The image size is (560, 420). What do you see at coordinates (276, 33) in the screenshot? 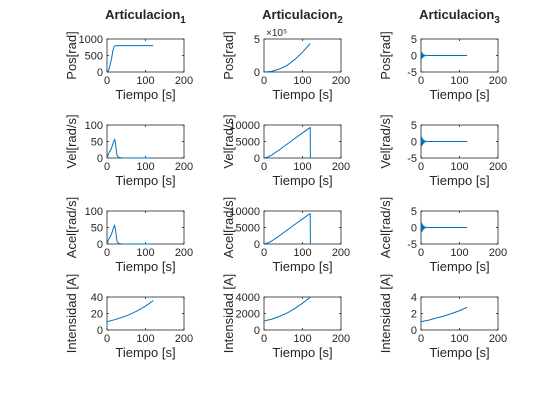
I see `y-exponent-label: ×10⁵` at bounding box center [276, 33].